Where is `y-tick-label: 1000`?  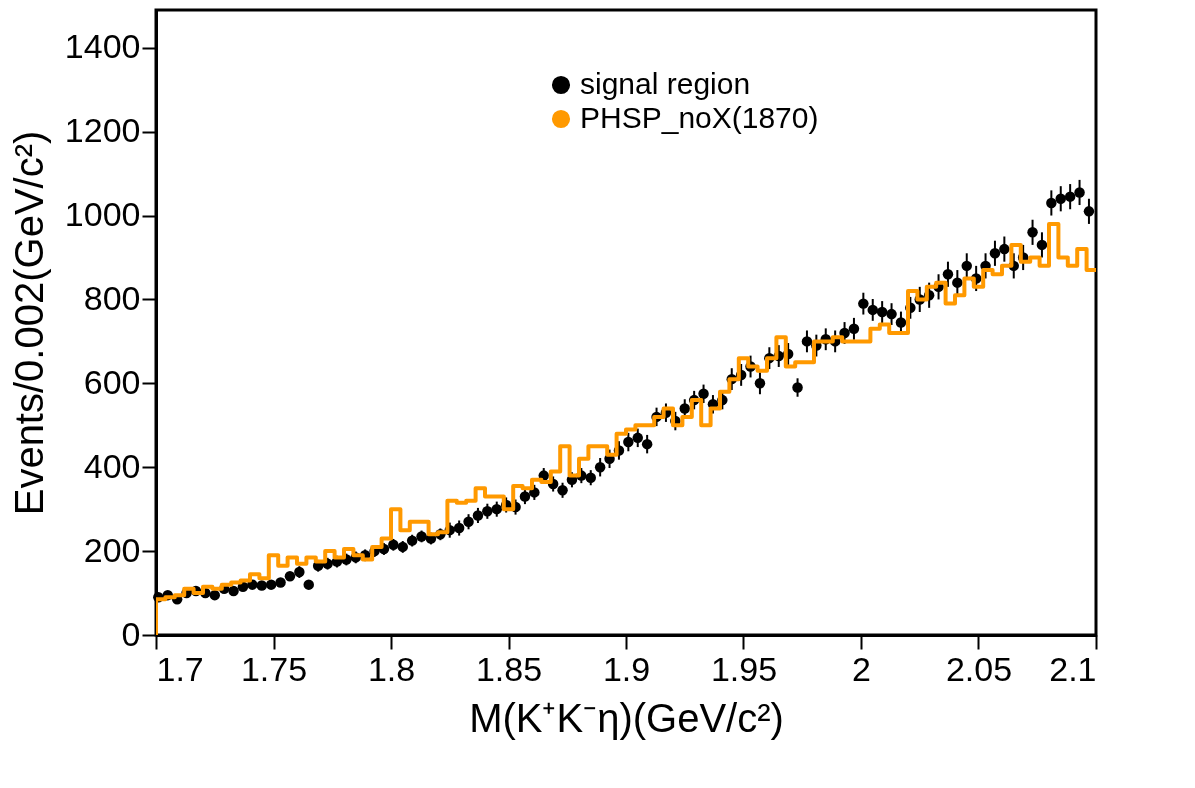 y-tick-label: 1000 is located at coordinates (102, 214).